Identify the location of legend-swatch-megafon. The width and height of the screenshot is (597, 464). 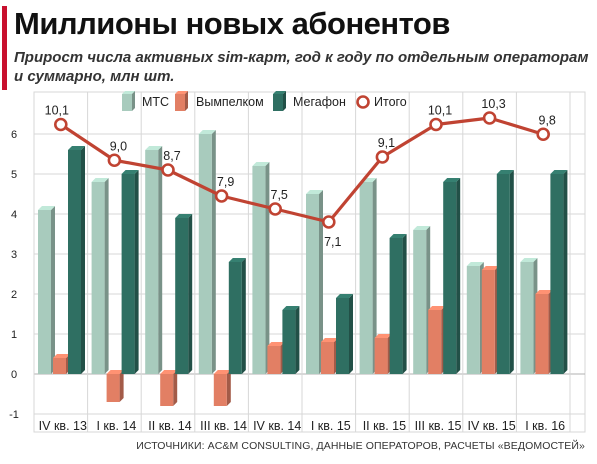
(279, 101).